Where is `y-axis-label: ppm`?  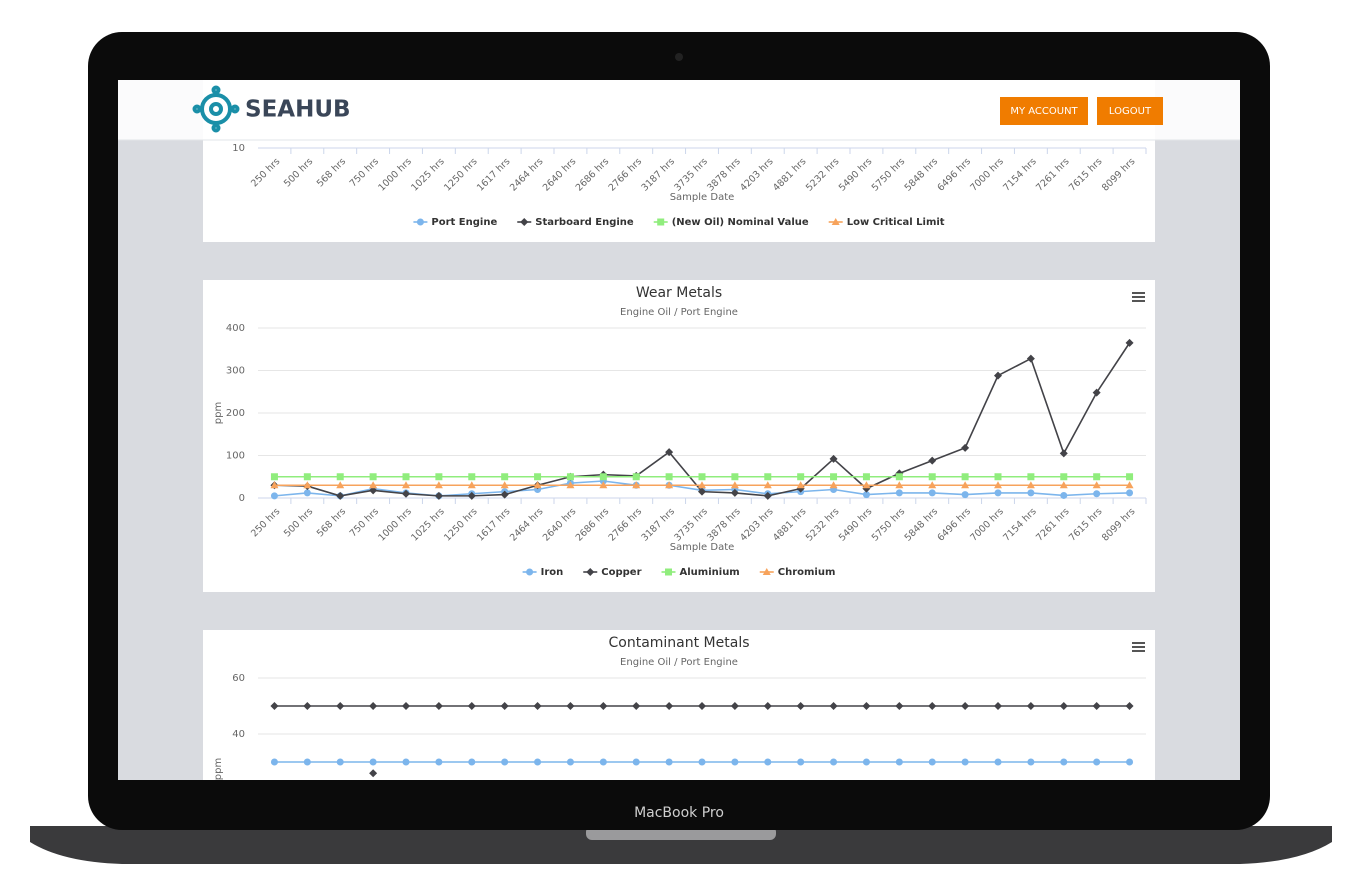 y-axis-label: ppm is located at coordinates (218, 769).